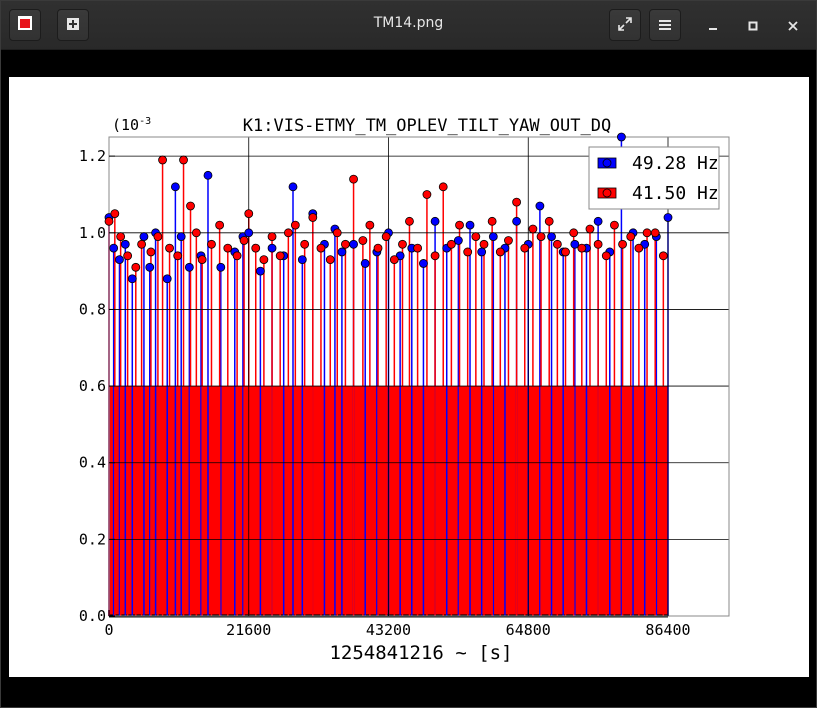 The width and height of the screenshot is (817, 708). I want to click on legend-label: 41.50 Hz, so click(675, 193).